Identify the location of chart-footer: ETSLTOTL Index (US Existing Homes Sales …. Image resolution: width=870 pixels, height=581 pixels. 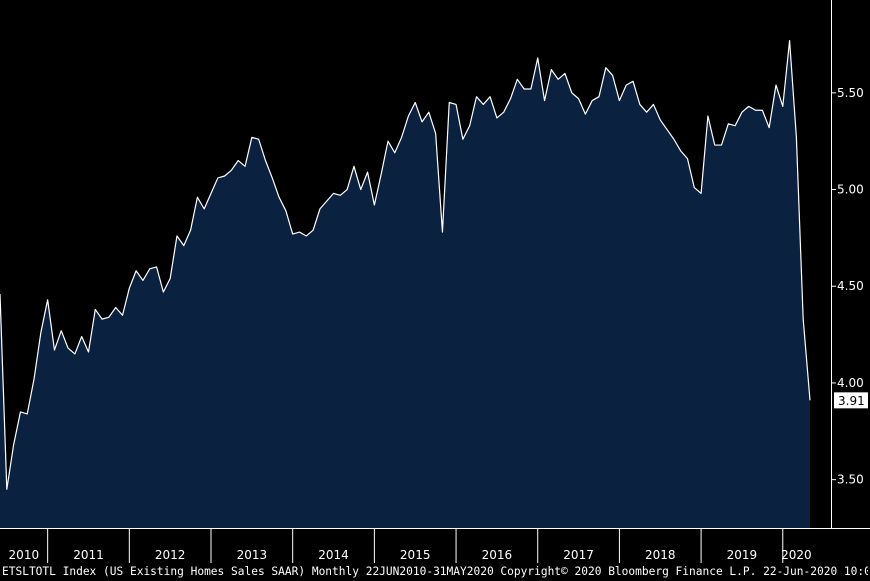
(435, 571).